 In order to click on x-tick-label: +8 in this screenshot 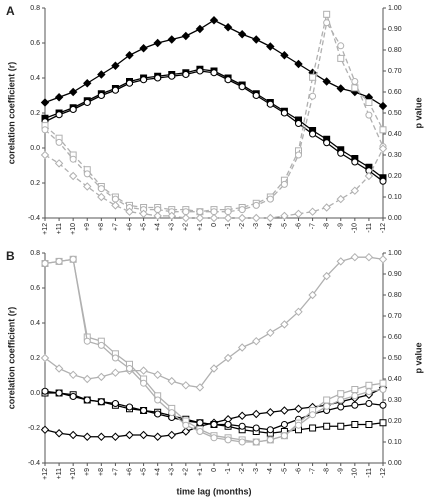, I will do `click(101, 472)`.